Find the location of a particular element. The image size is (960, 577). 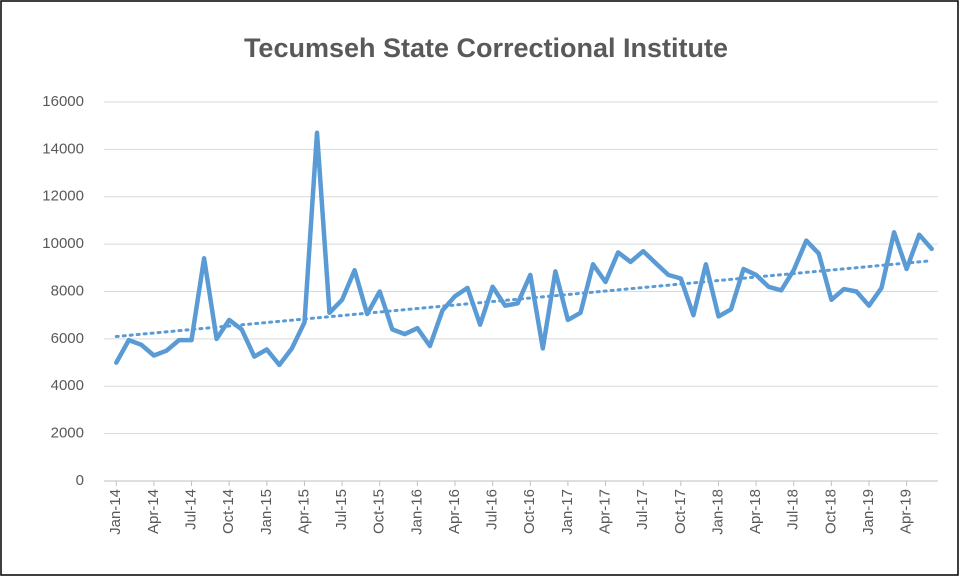

x-tick-label: Oct-15 is located at coordinates (379, 511).